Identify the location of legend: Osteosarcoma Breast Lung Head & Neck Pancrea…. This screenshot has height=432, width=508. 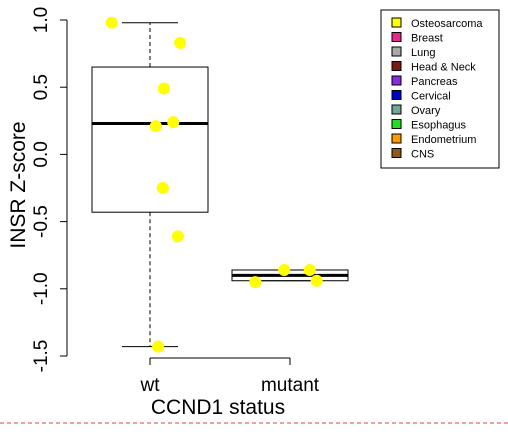
(440, 89).